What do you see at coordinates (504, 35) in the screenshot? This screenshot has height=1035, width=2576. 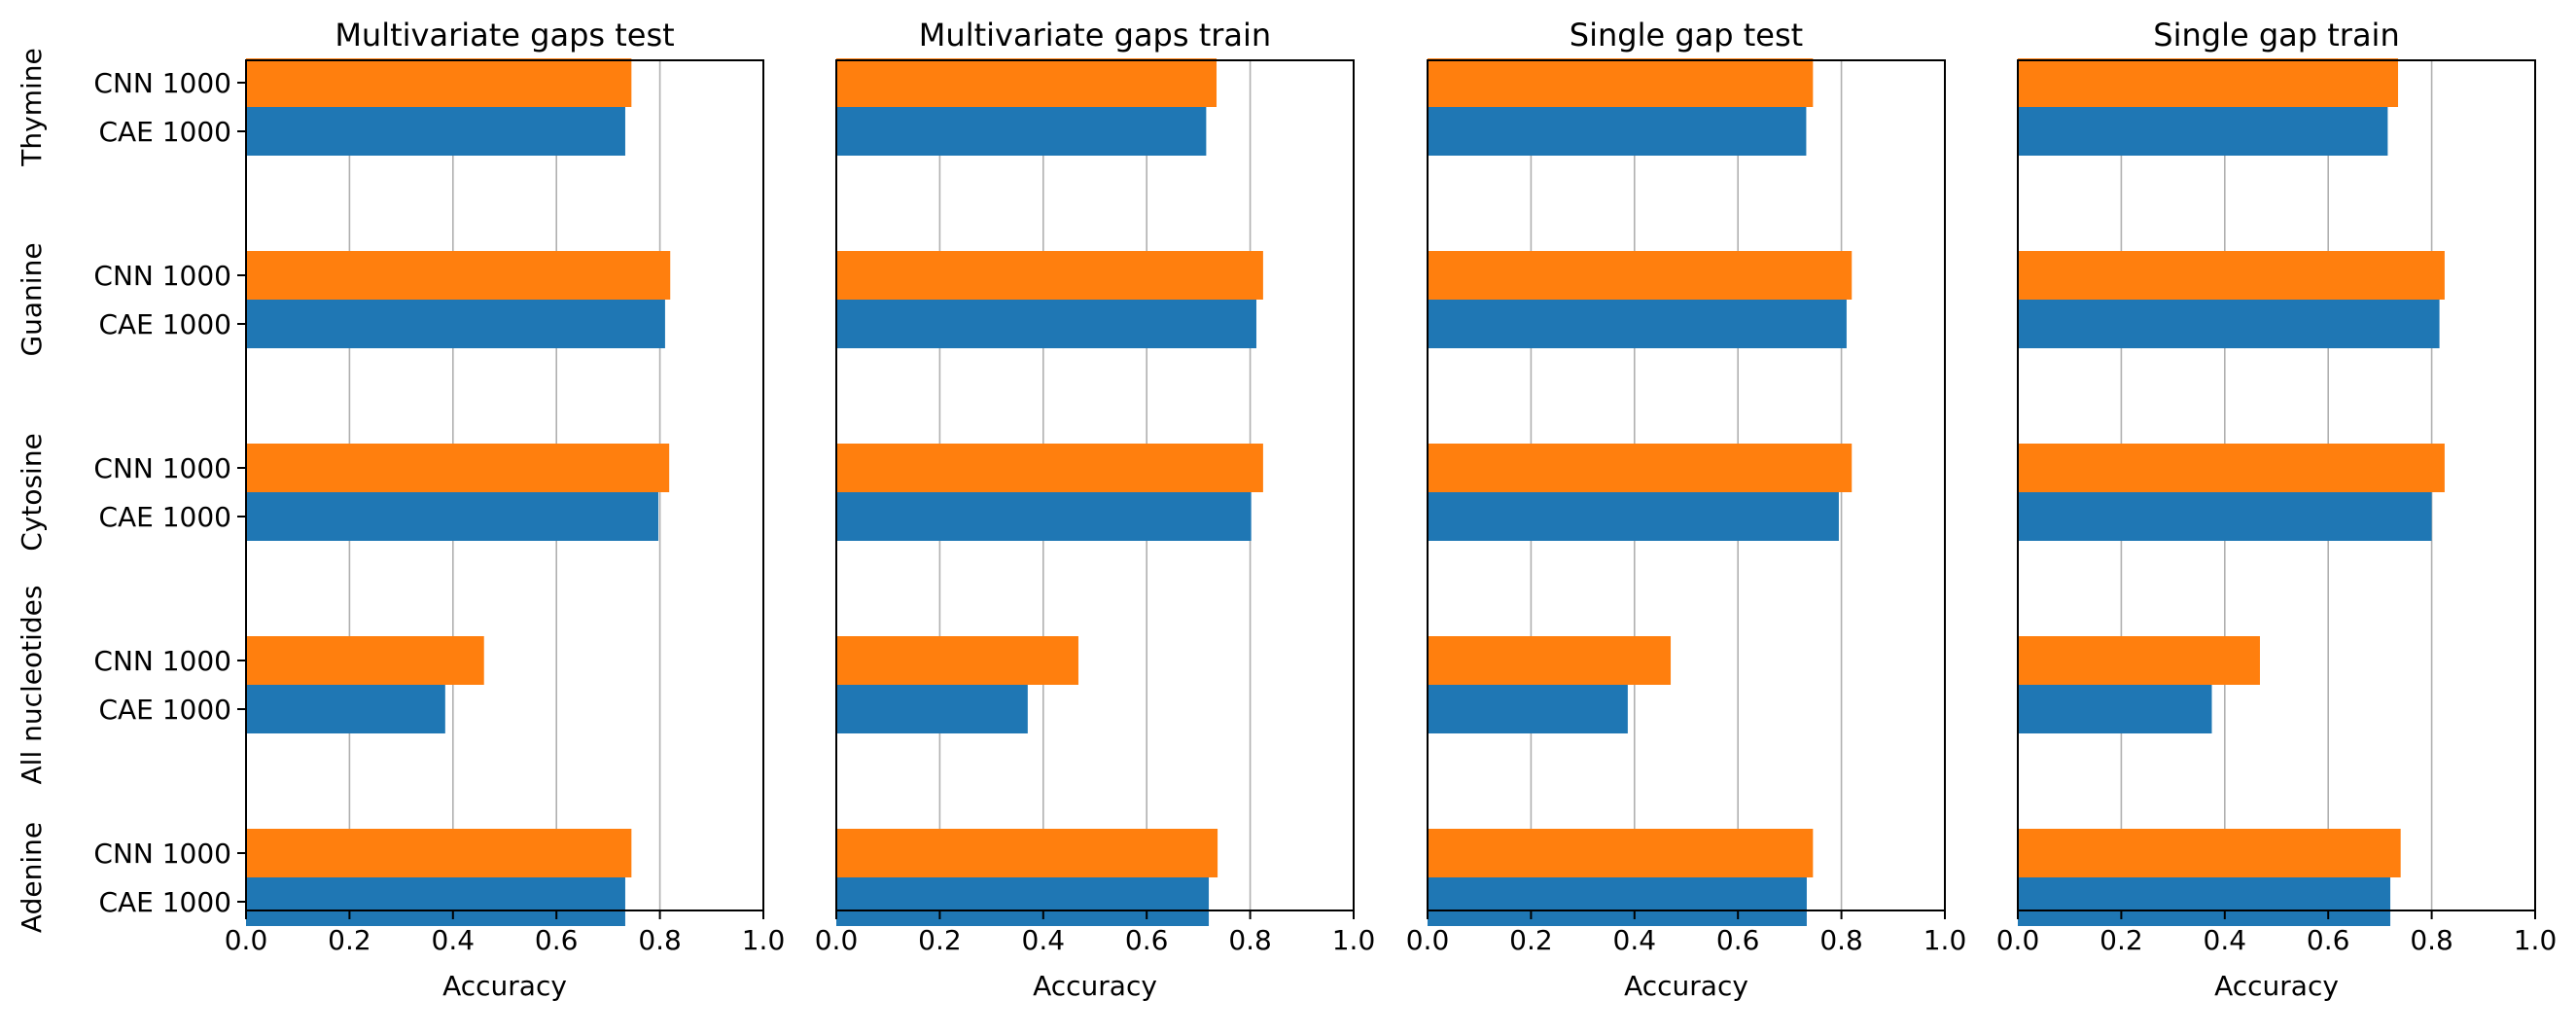 I see `panel-title: Multivariate gaps test` at bounding box center [504, 35].